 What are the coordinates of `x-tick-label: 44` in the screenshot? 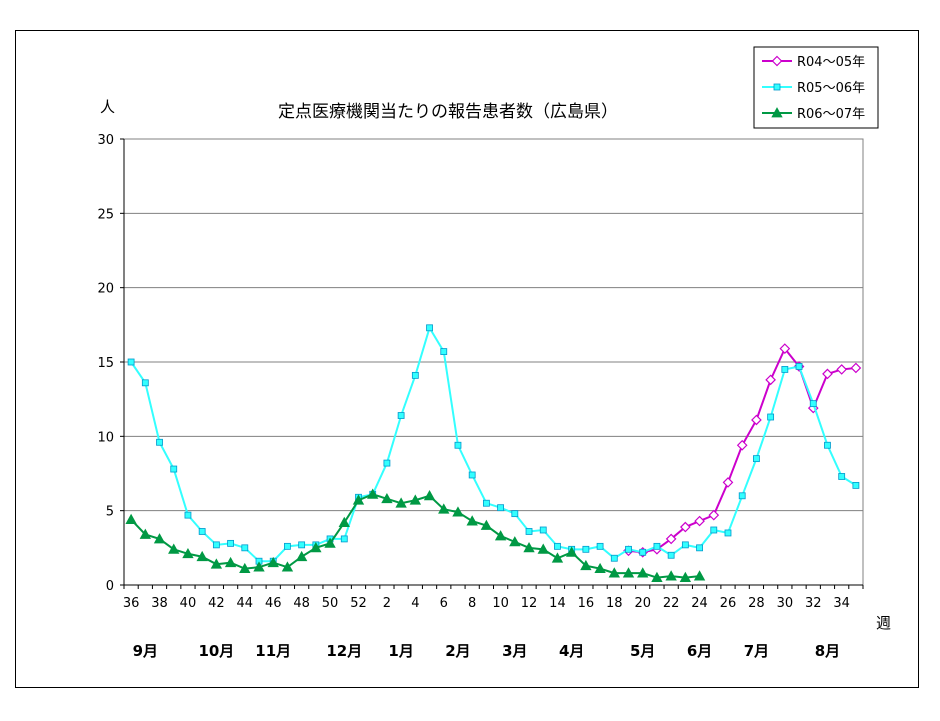 It's located at (245, 603).